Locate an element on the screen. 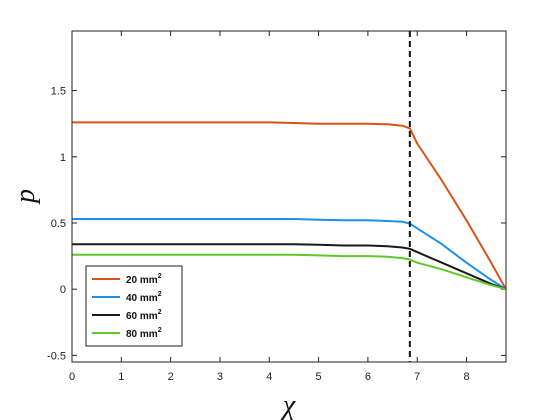 This screenshot has height=420, width=560. x-tick-label: 3 is located at coordinates (220, 377).